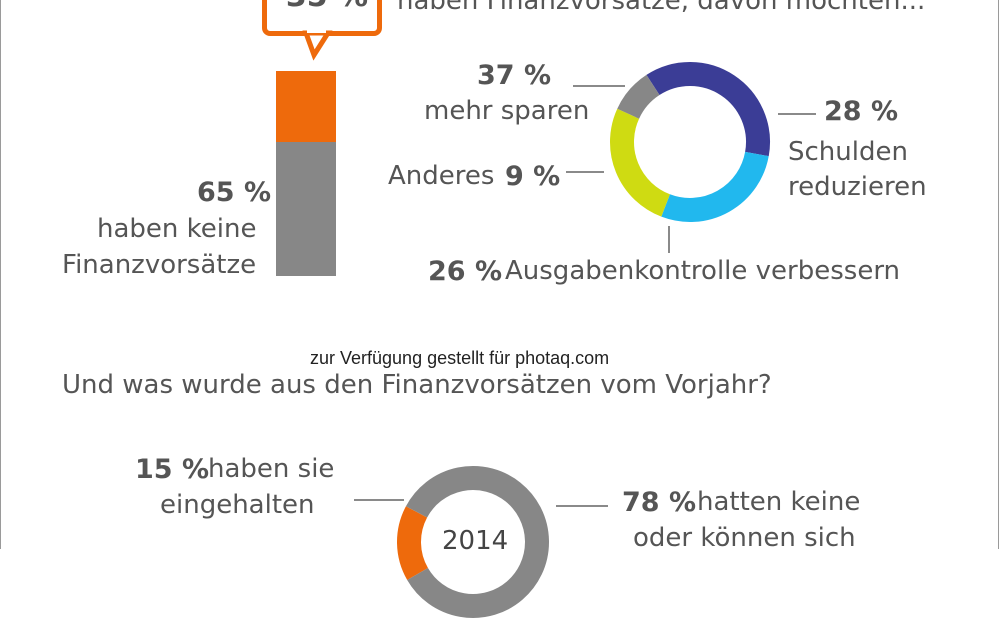 This screenshot has height=644, width=1000. I want to click on no-resolutions-value: 65 %, so click(234, 192).